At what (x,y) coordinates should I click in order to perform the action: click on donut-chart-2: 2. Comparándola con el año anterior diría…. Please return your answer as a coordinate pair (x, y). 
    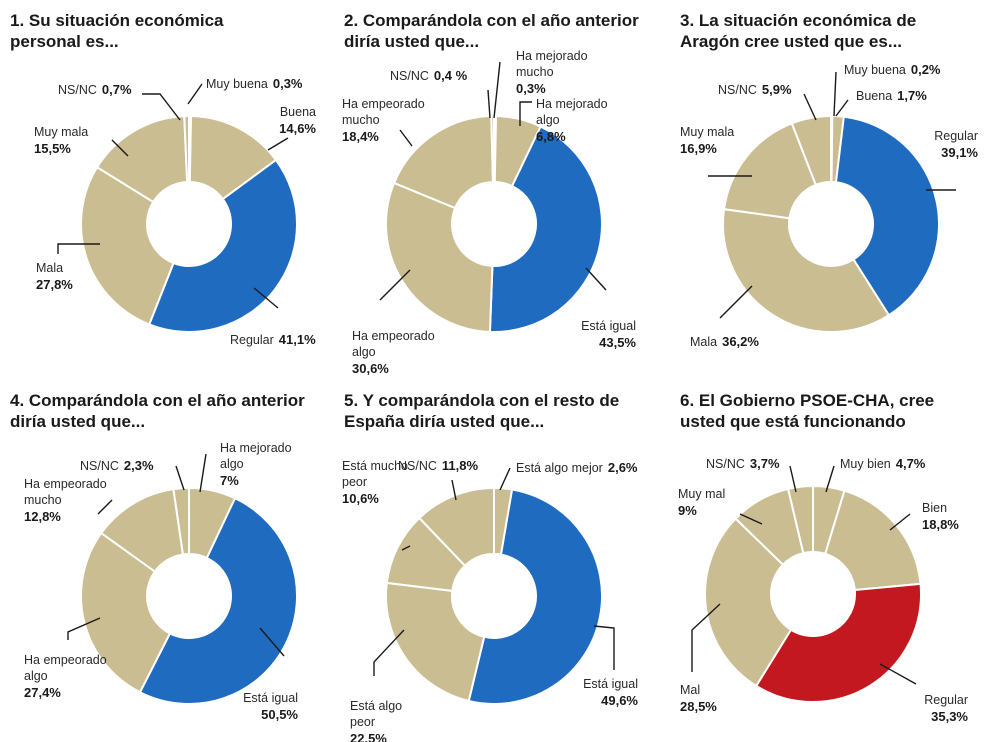
    Looking at the image, I should click on (490, 193).